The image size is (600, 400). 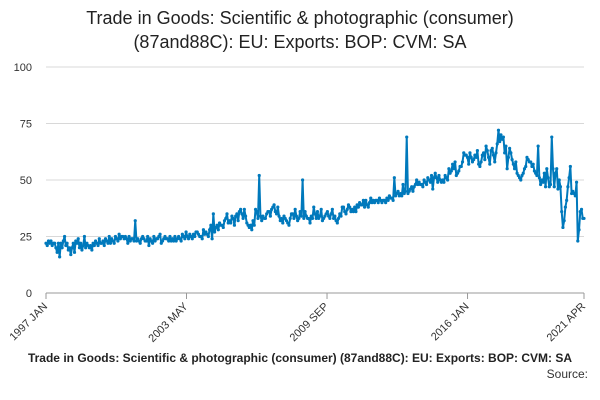 What do you see at coordinates (29, 294) in the screenshot?
I see `y-tick-label: 0` at bounding box center [29, 294].